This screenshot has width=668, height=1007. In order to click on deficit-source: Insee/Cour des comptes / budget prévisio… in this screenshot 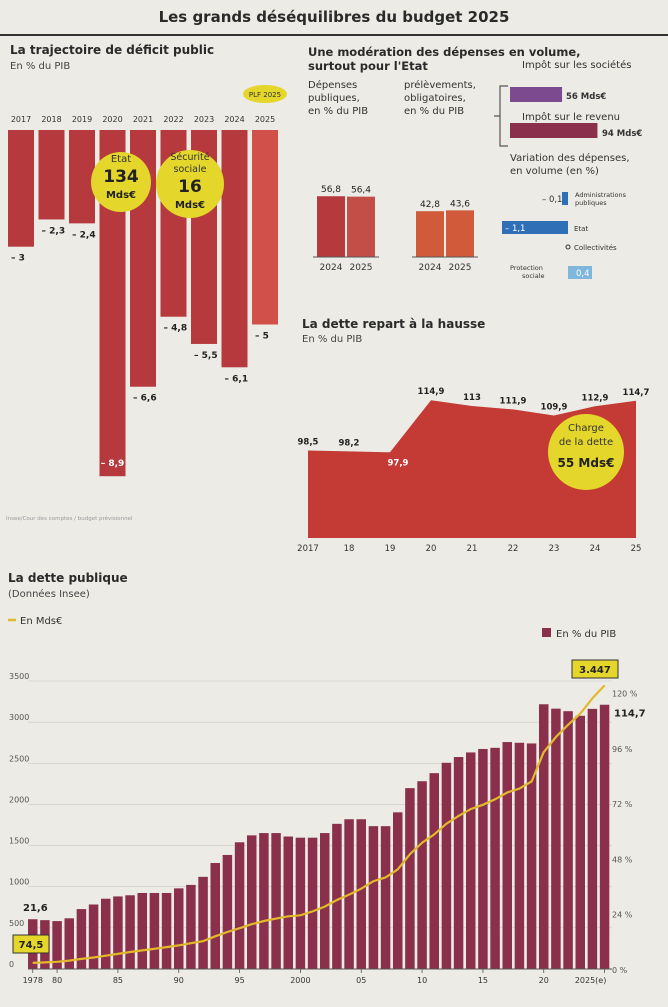, I will do `click(69, 518)`.